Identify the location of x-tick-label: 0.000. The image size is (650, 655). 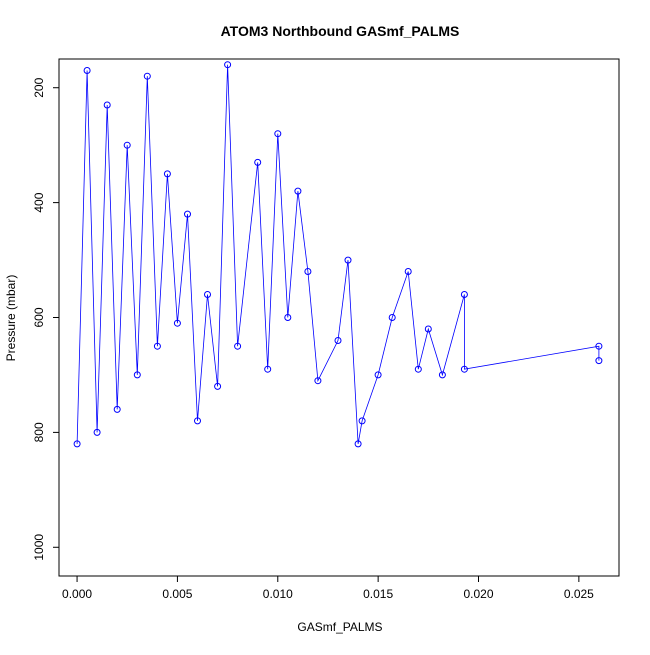
(77, 594).